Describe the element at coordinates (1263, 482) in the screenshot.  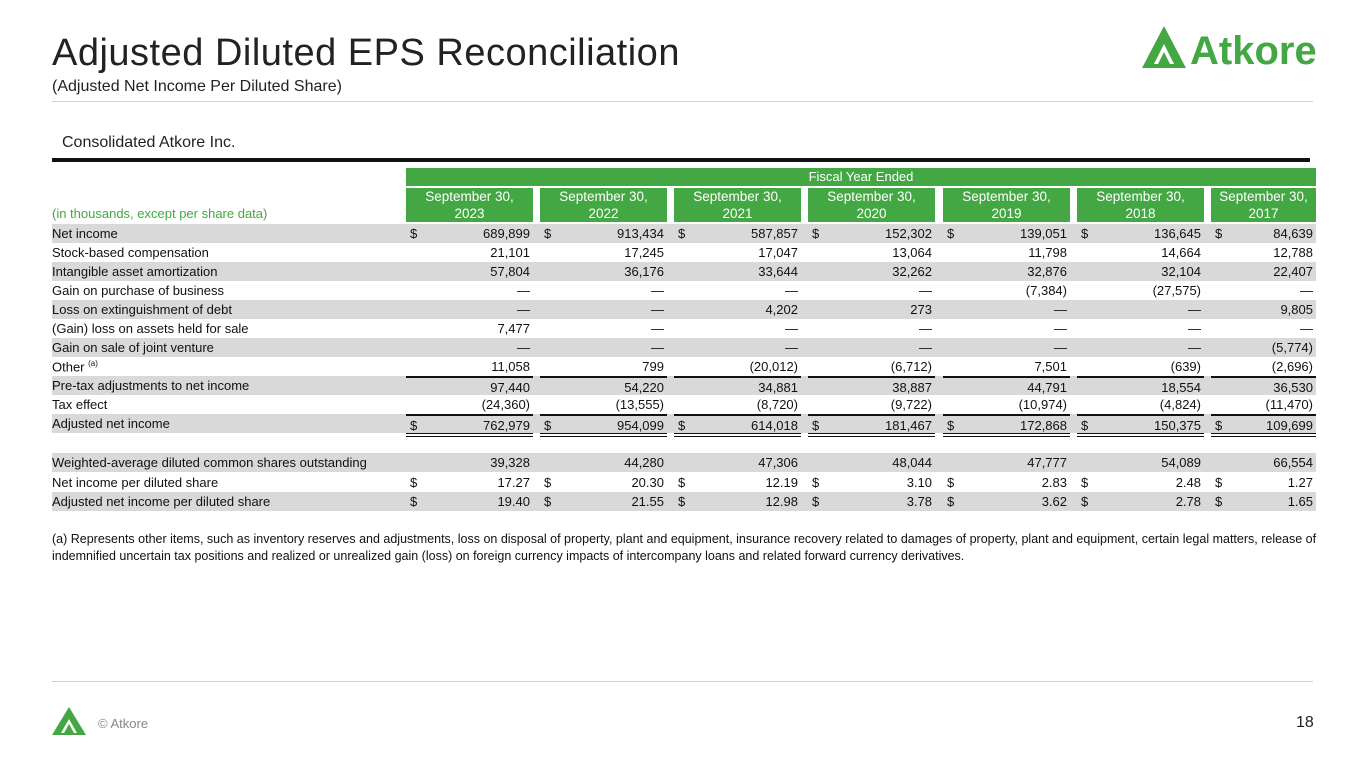
I see `table-cell: $1.27` at that location.